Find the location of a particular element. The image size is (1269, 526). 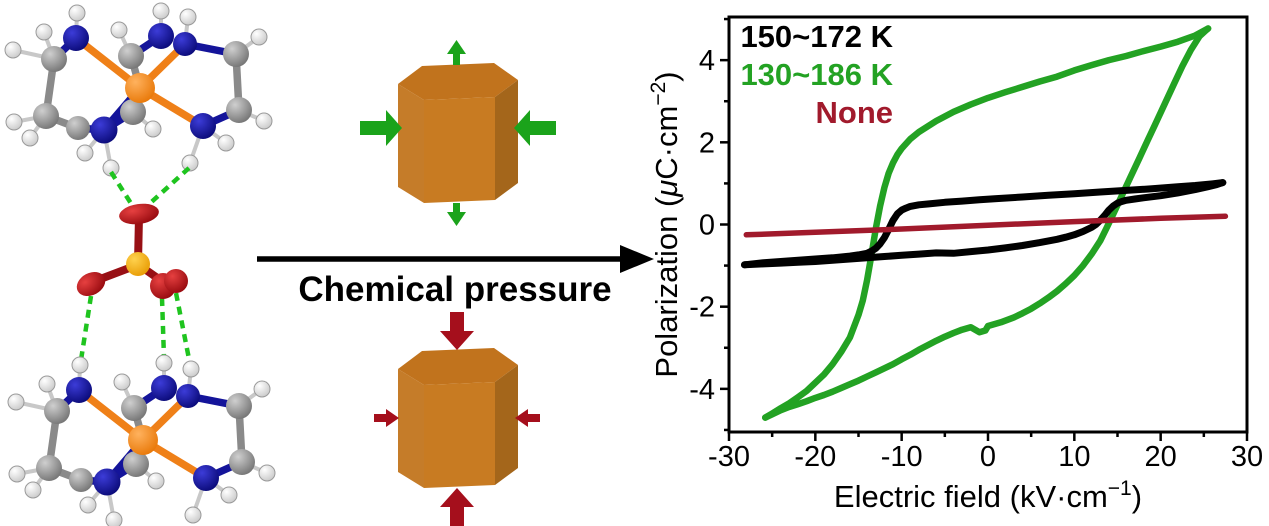

legend-entry-none: None is located at coordinates (855, 112).